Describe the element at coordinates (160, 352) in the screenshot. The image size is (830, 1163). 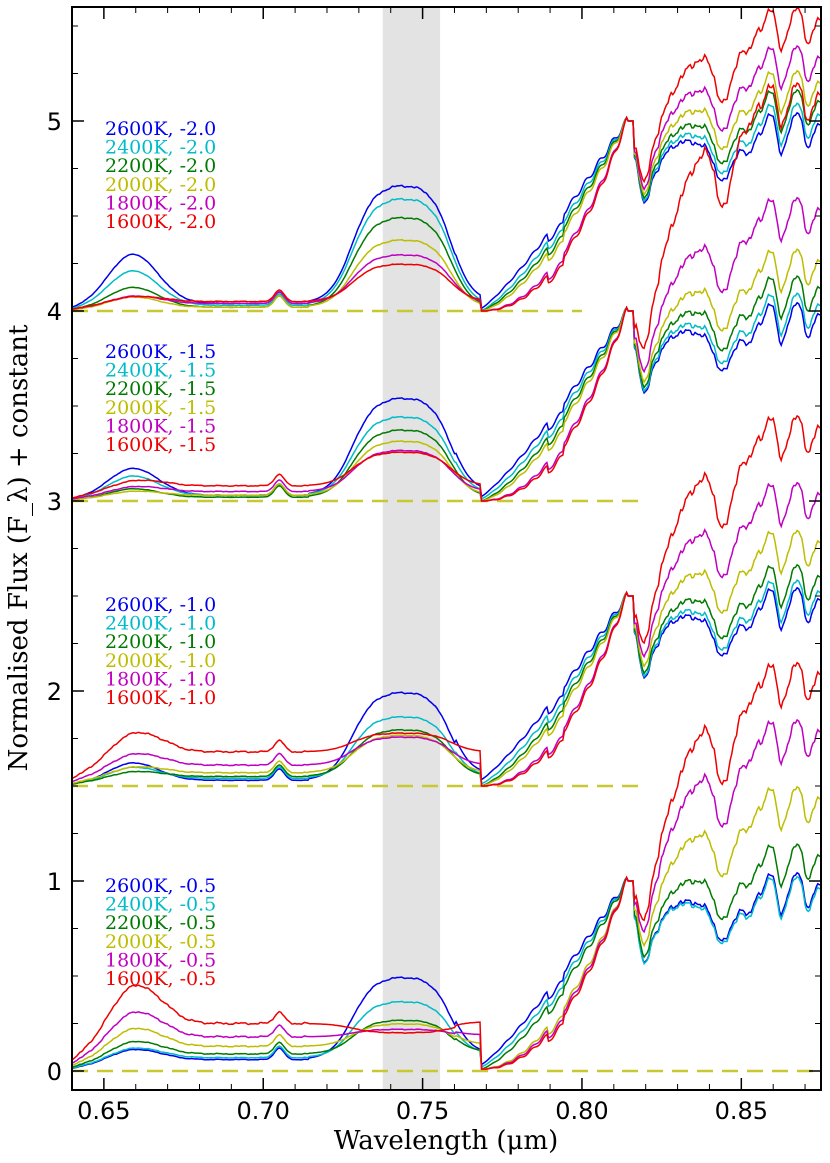
I see `legend-entry: 2600K, -1.5` at that location.